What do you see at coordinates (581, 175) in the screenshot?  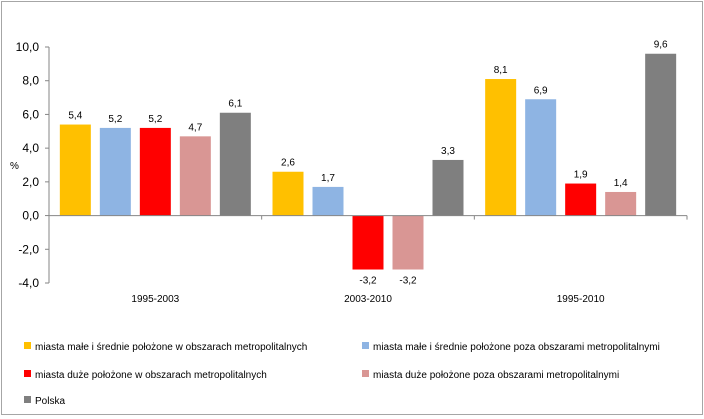 I see `data-label: 1,9` at bounding box center [581, 175].